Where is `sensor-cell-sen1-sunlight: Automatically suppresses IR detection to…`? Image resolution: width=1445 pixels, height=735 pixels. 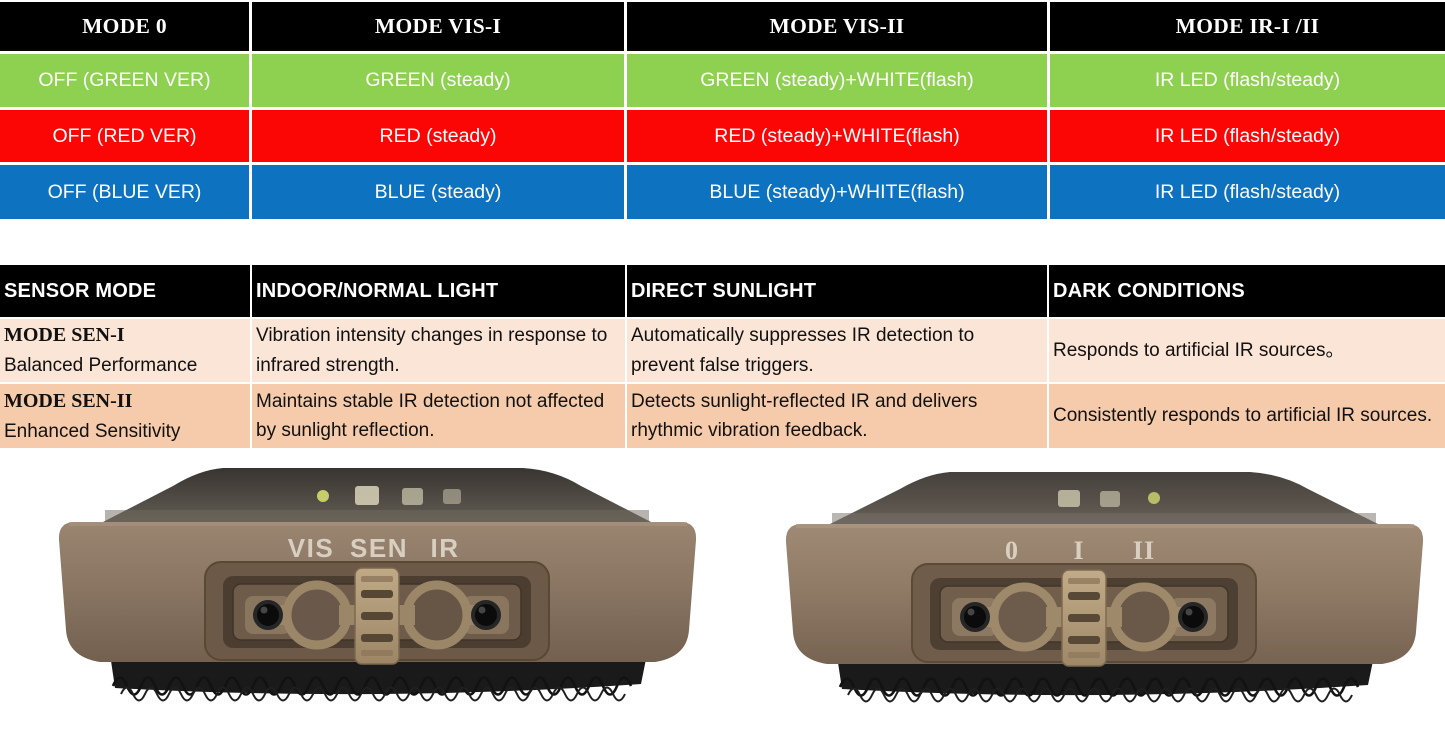 sensor-cell-sen1-sunlight: Automatically suppresses IR detection to… is located at coordinates (837, 350).